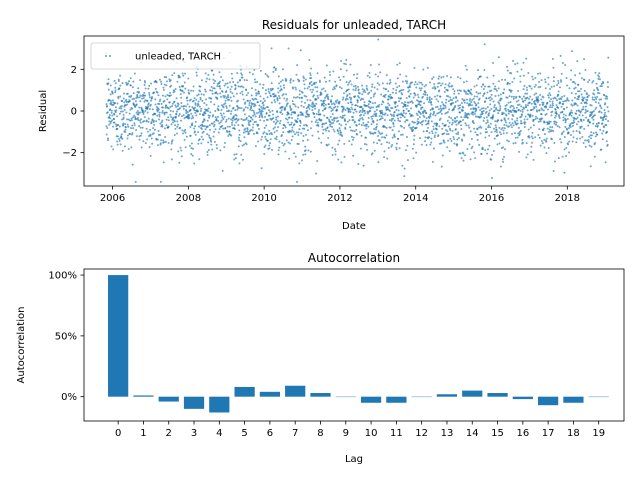 Image resolution: width=640 pixels, height=480 pixels. What do you see at coordinates (112, 198) in the screenshot?
I see `x-tick-label: 2006` at bounding box center [112, 198].